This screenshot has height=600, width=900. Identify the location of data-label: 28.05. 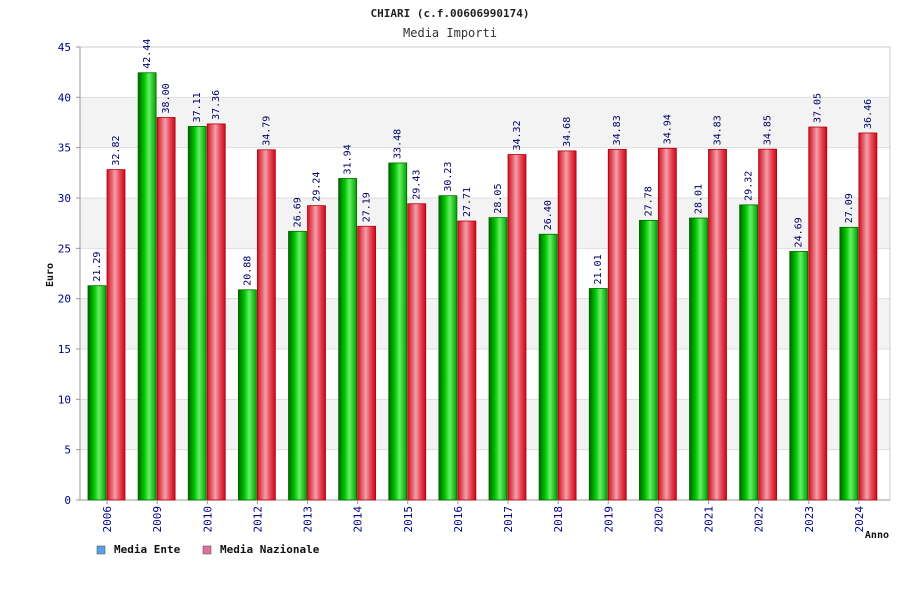
(498, 199).